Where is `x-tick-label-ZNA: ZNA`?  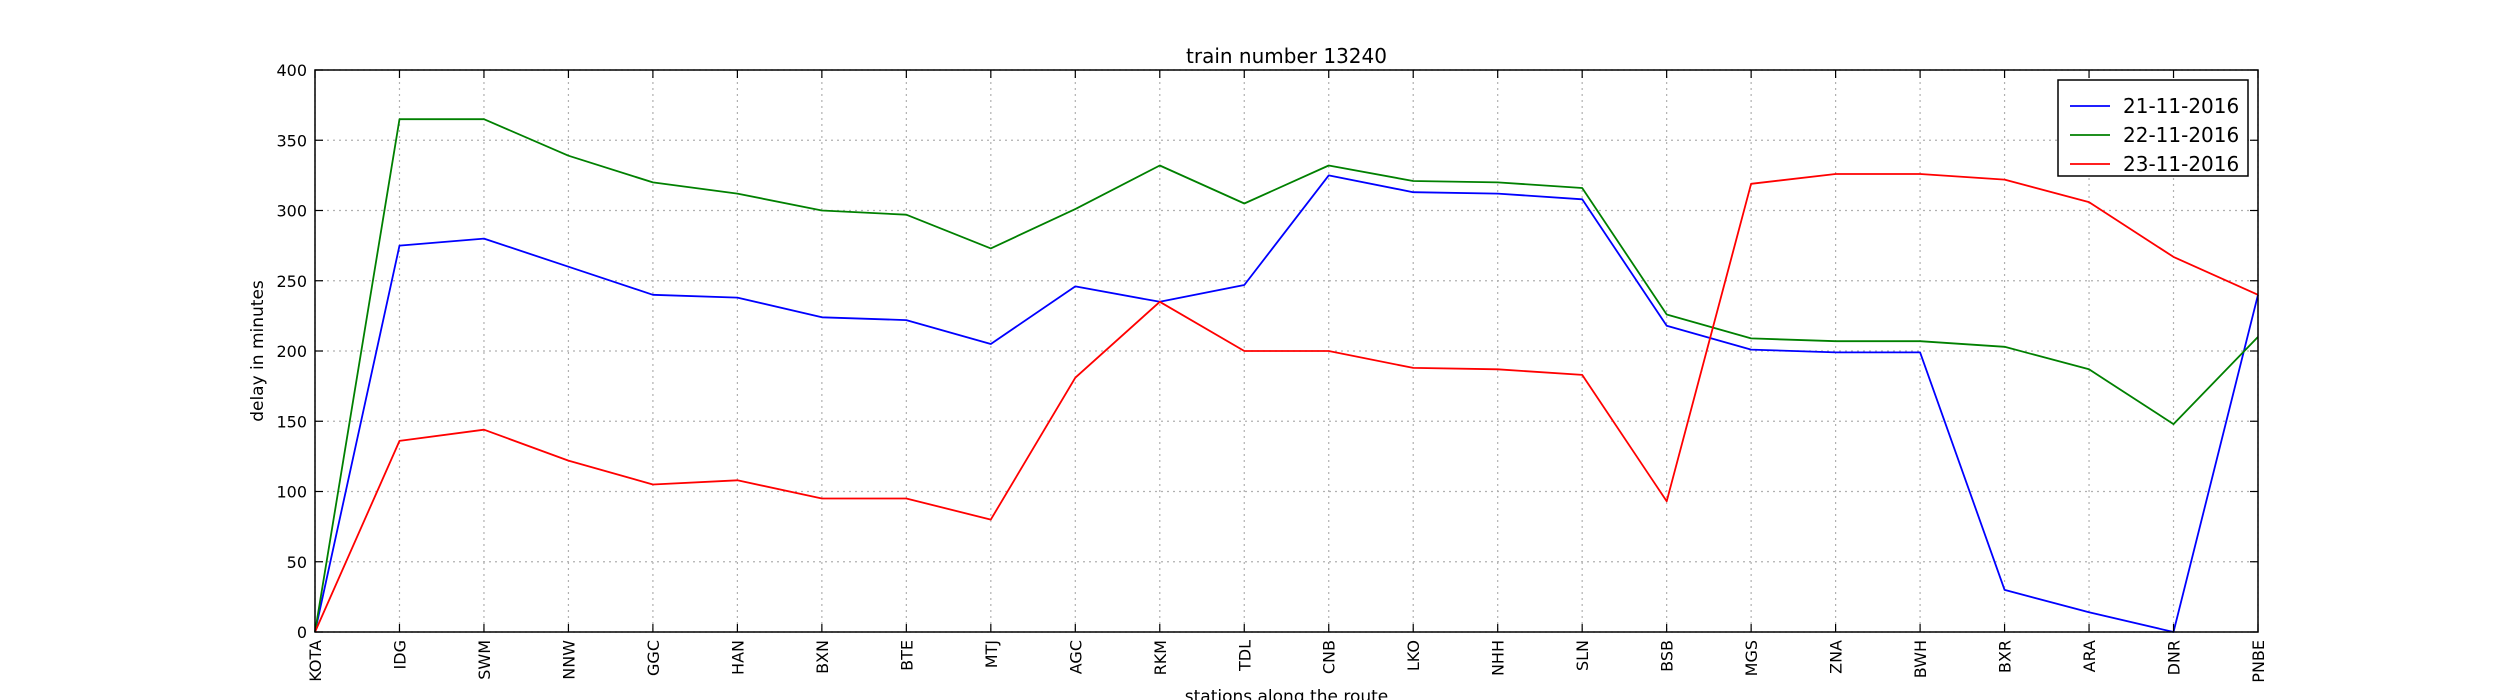
x-tick-label-ZNA: ZNA is located at coordinates (1836, 657).